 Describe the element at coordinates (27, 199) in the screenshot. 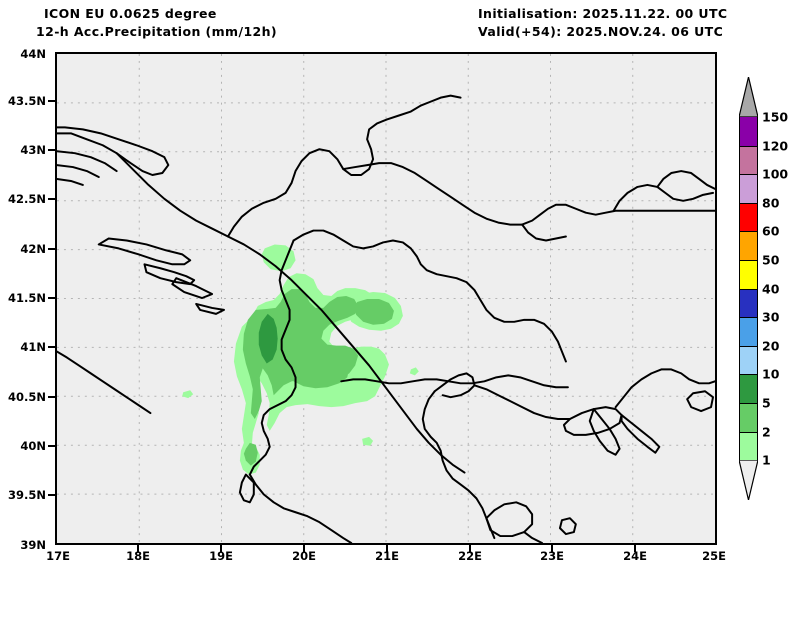

I see `y-axis-label-42.5n: 42.5N` at that location.